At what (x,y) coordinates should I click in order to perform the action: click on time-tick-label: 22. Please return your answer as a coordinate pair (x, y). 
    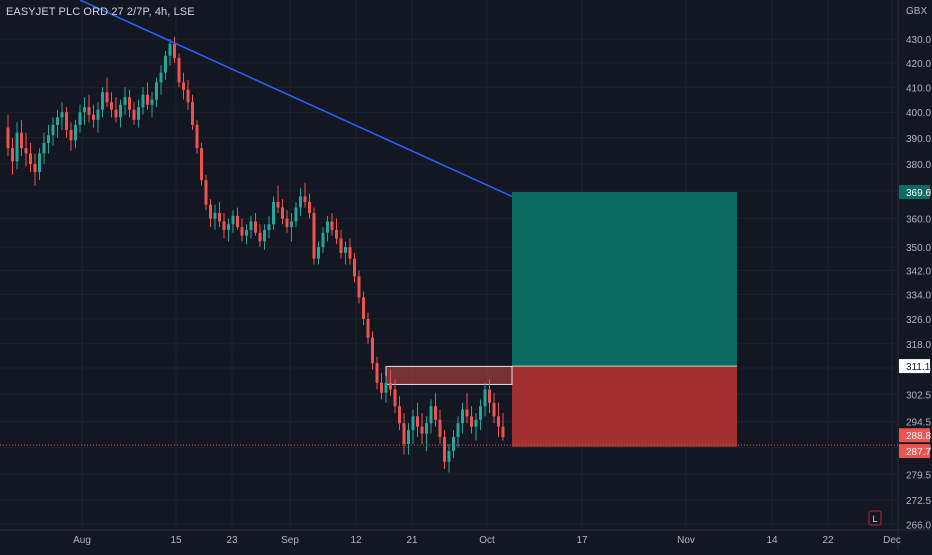
    Looking at the image, I should click on (828, 540).